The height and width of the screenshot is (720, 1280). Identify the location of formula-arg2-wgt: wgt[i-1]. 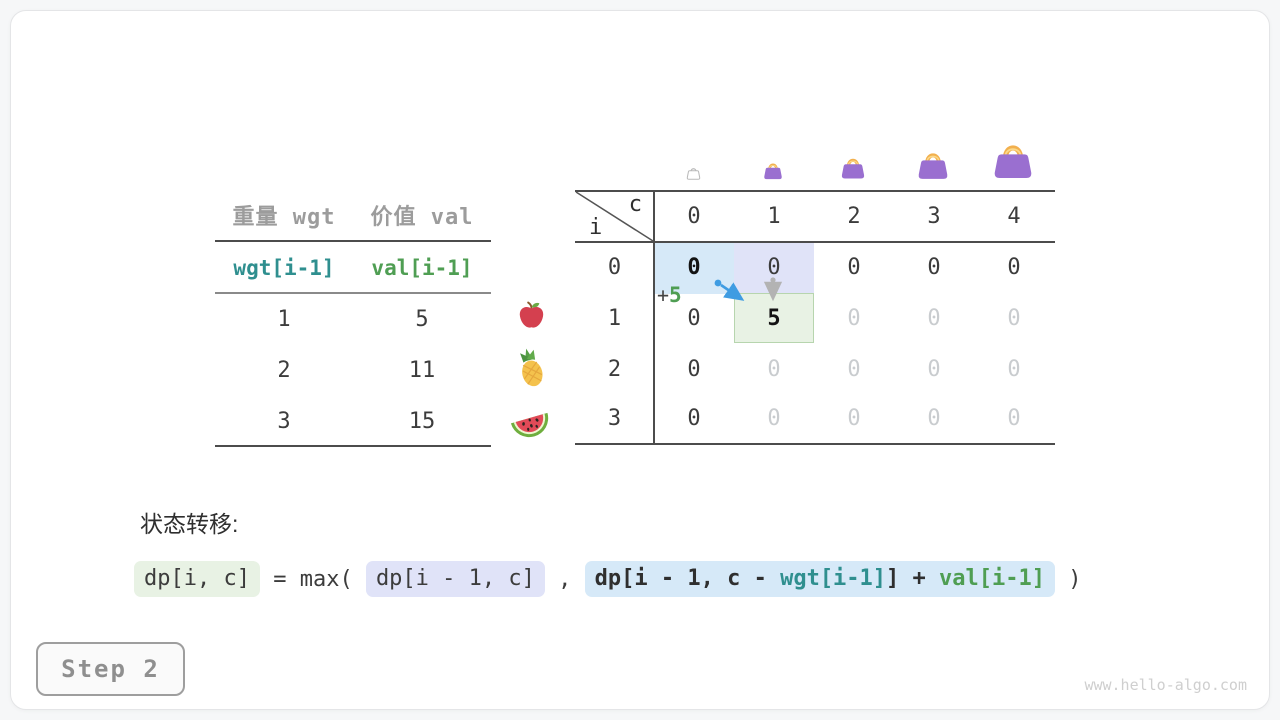
(833, 578).